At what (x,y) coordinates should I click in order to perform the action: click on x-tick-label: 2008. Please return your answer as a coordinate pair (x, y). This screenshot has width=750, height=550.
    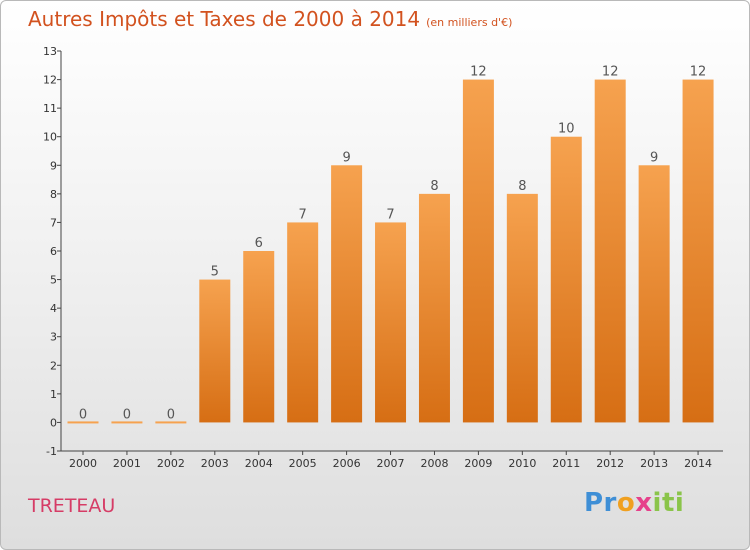
    Looking at the image, I should click on (434, 463).